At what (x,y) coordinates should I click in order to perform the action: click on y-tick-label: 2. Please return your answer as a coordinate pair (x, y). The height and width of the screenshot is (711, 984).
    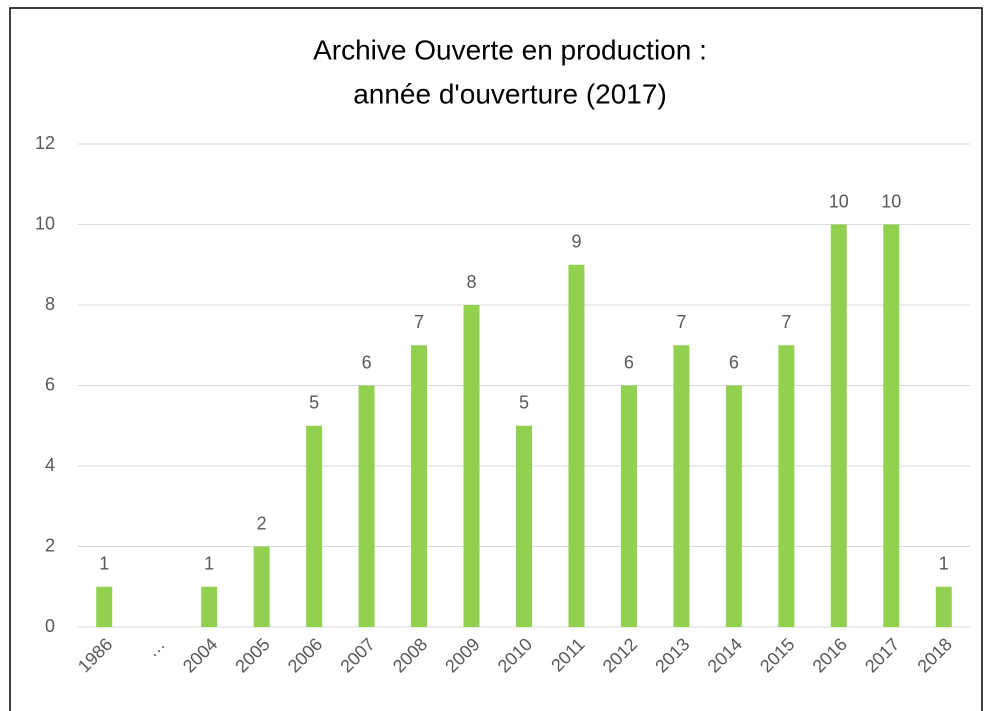
    Looking at the image, I should click on (50, 545).